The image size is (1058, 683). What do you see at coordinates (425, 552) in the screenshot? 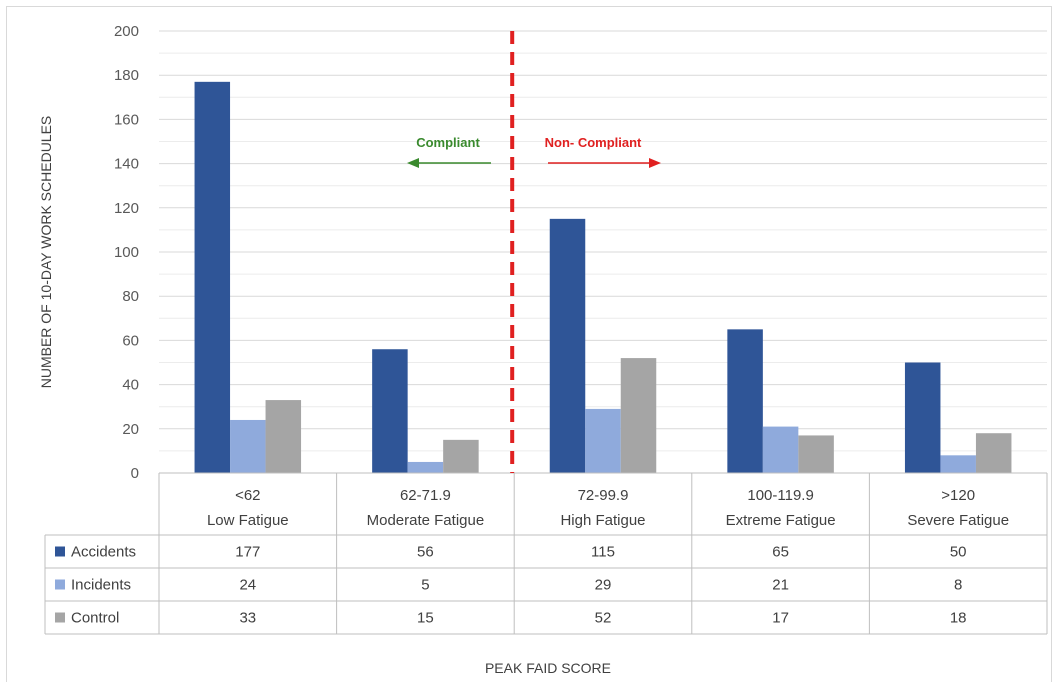
I see `data-table-value: 56` at bounding box center [425, 552].